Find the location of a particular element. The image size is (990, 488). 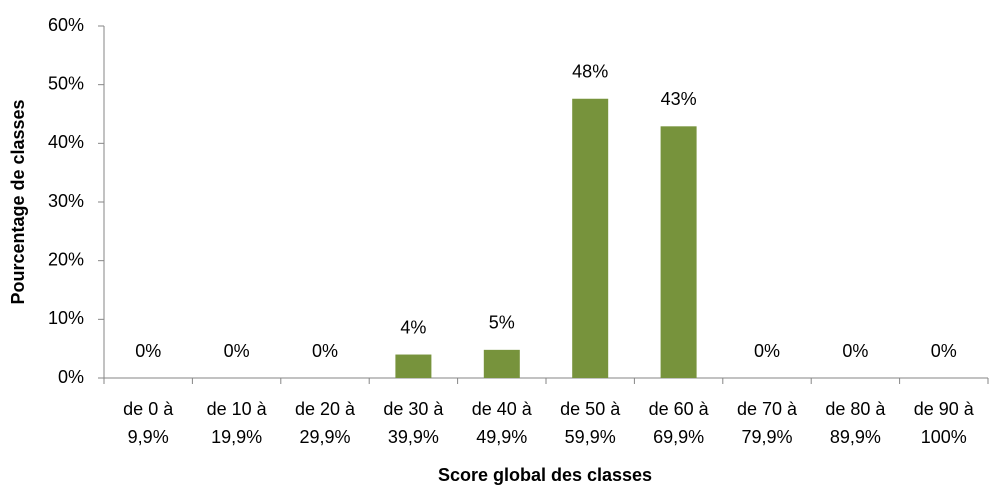

x-tick-label: de 70 à is located at coordinates (767, 409).